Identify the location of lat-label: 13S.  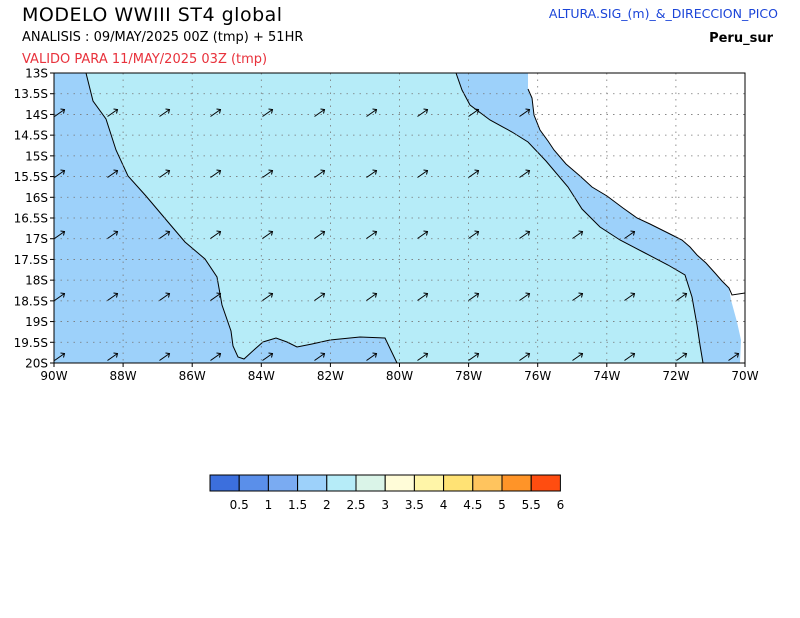
(36, 74).